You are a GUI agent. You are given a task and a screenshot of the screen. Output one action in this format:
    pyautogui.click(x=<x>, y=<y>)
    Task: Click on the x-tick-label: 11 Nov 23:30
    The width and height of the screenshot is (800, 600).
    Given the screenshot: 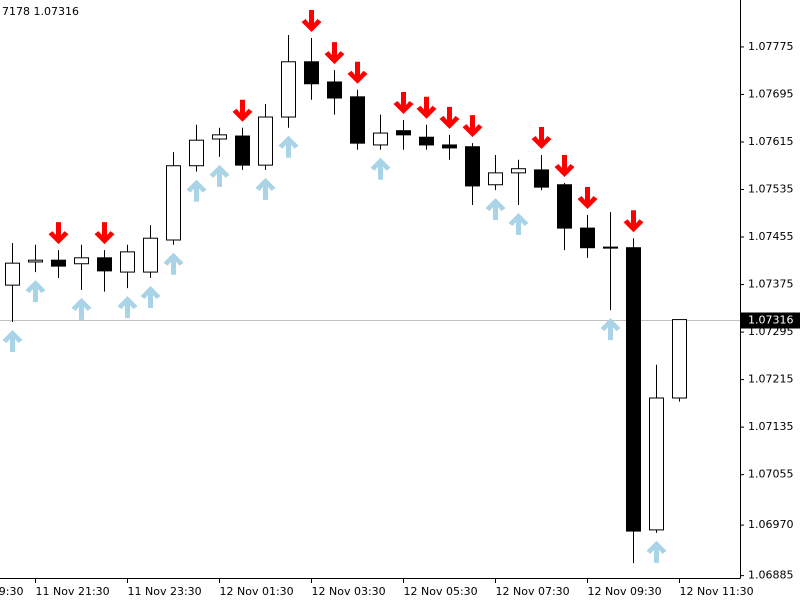 What is the action you would take?
    pyautogui.click(x=165, y=591)
    